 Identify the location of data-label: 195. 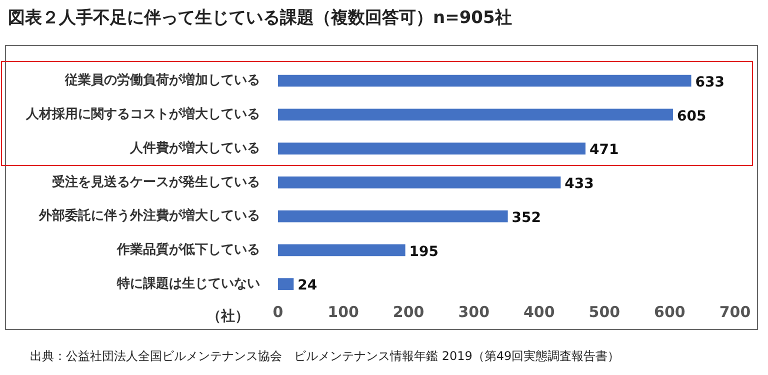
(424, 252).